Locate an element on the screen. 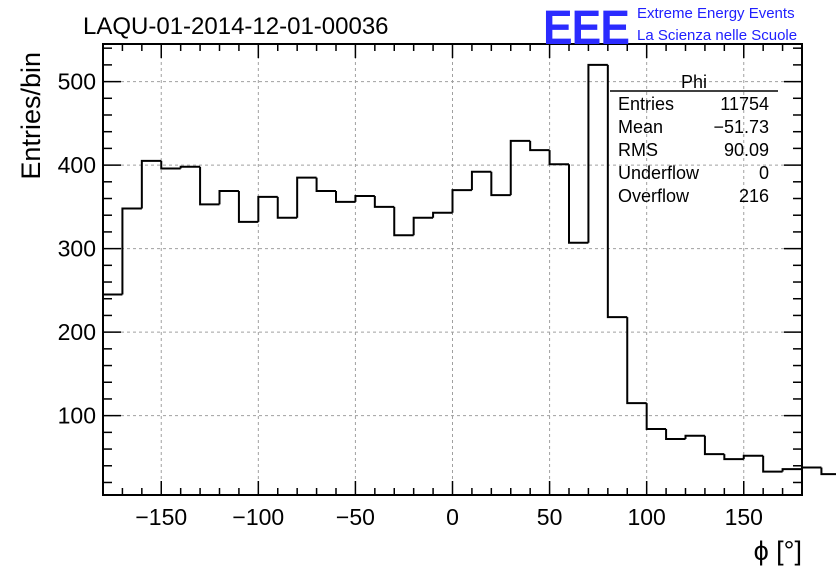 The height and width of the screenshot is (572, 836). x-tick-label-6: 150 is located at coordinates (744, 517).